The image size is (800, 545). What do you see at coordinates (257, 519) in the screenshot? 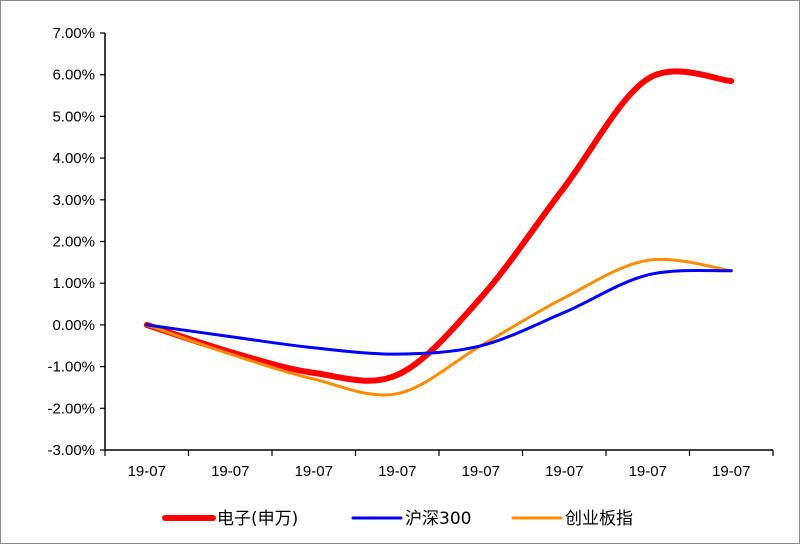
I see `legend-label-0: 电子(申万)` at bounding box center [257, 519].